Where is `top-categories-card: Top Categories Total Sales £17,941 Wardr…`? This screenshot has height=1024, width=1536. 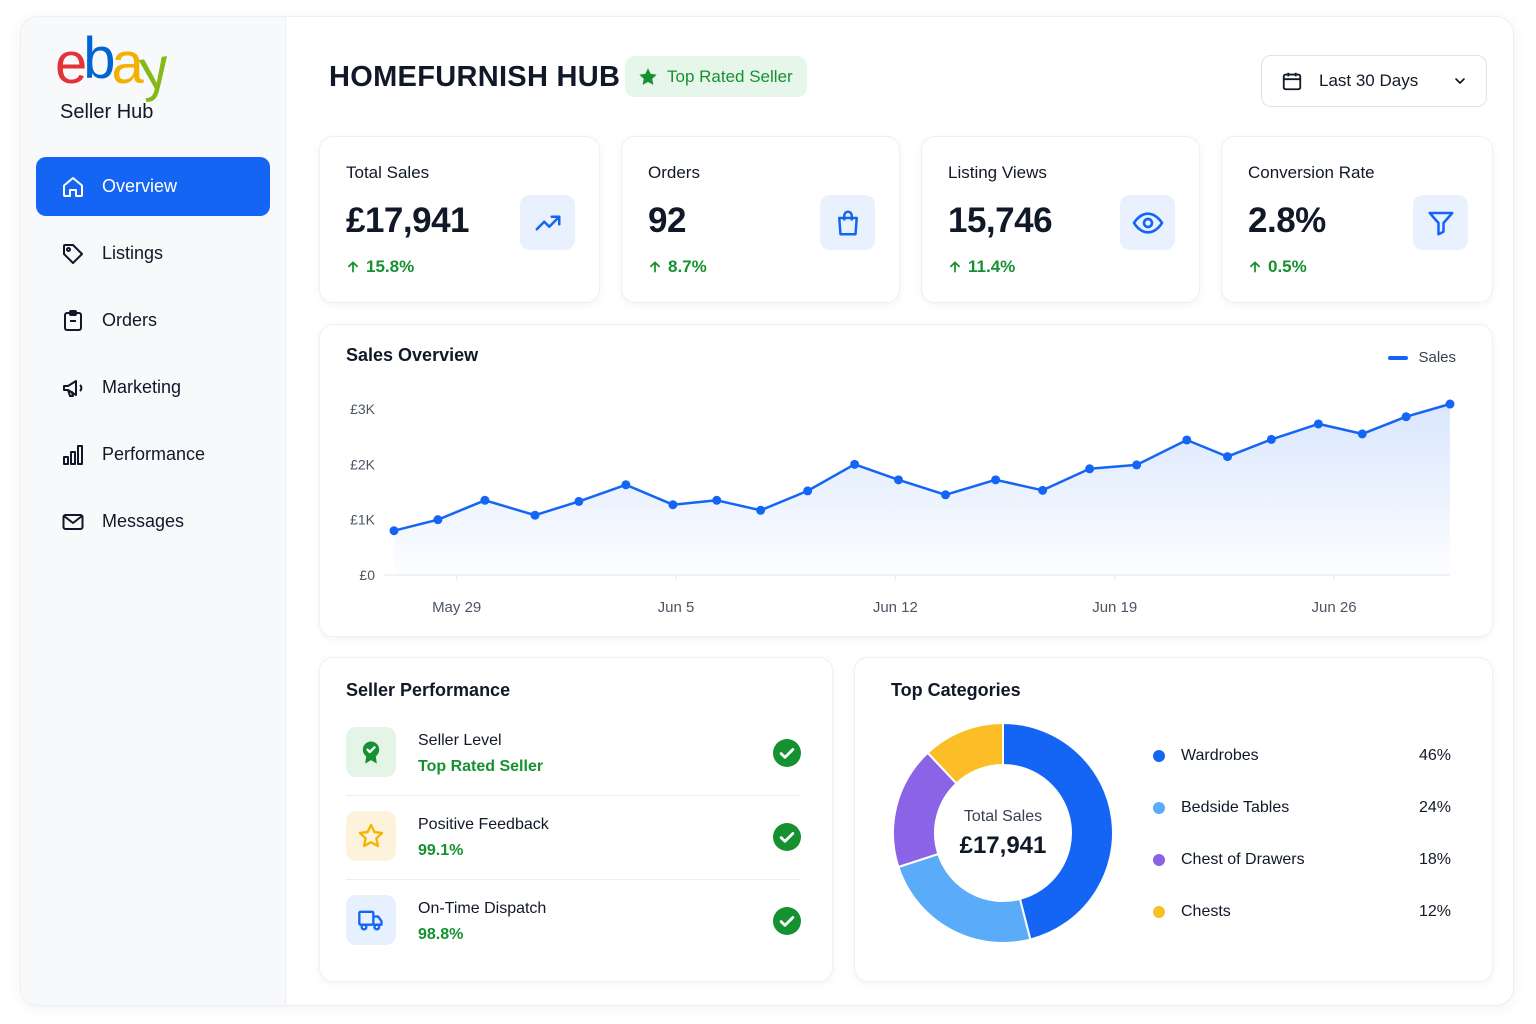
top-categories-card: Top Categories Total Sales £17,941 Wardr… is located at coordinates (1173, 819).